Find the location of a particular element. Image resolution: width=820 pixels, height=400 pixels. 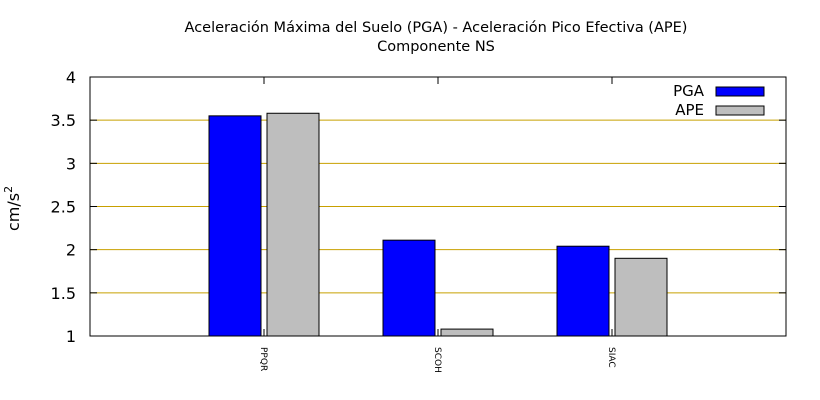

legend-swatch-ape is located at coordinates (740, 110).